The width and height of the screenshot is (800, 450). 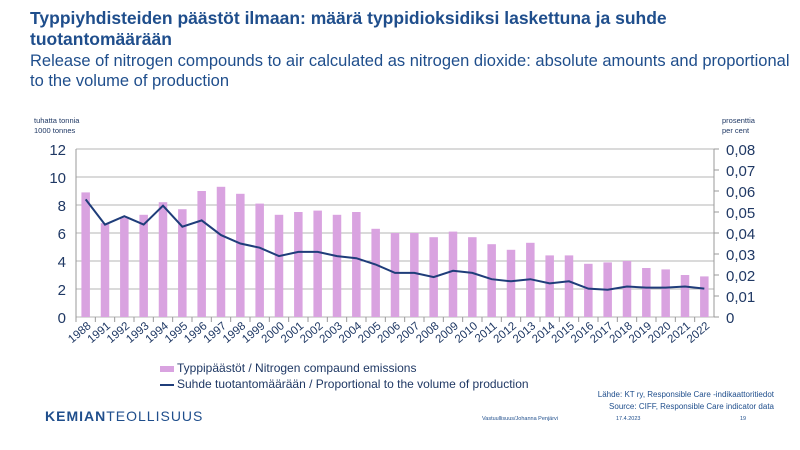 I want to click on logo: KEMIANTEOLLISUUS, so click(x=124, y=416).